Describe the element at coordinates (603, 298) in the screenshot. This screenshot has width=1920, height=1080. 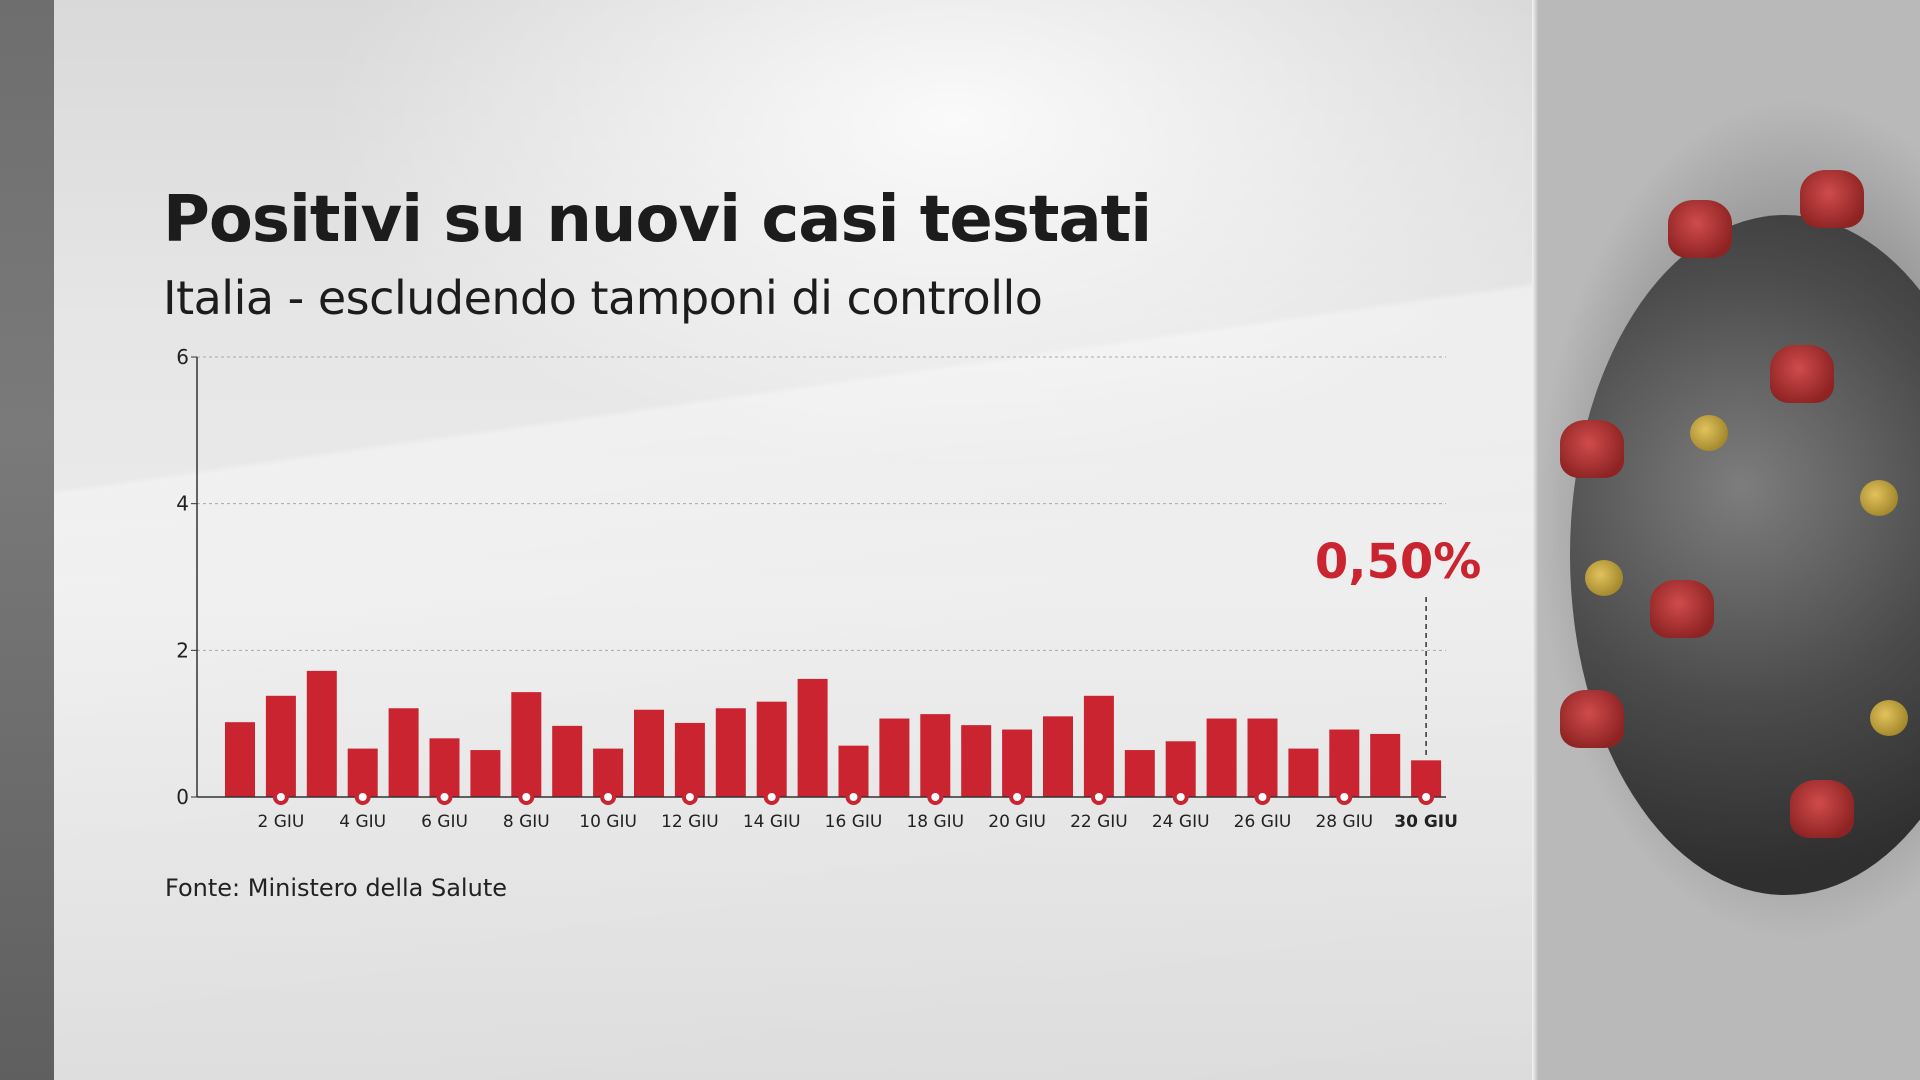
I see `chart-subtitle: Italia - escludendo tamponi di controllo` at that location.